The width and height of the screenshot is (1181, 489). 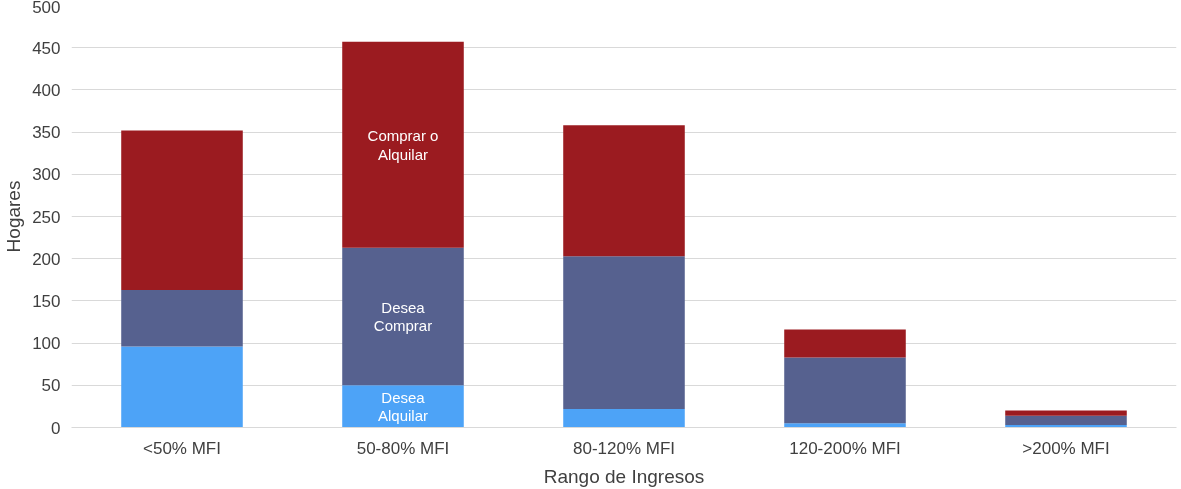 What do you see at coordinates (14, 216) in the screenshot?
I see `y-axis-title: Hogares` at bounding box center [14, 216].